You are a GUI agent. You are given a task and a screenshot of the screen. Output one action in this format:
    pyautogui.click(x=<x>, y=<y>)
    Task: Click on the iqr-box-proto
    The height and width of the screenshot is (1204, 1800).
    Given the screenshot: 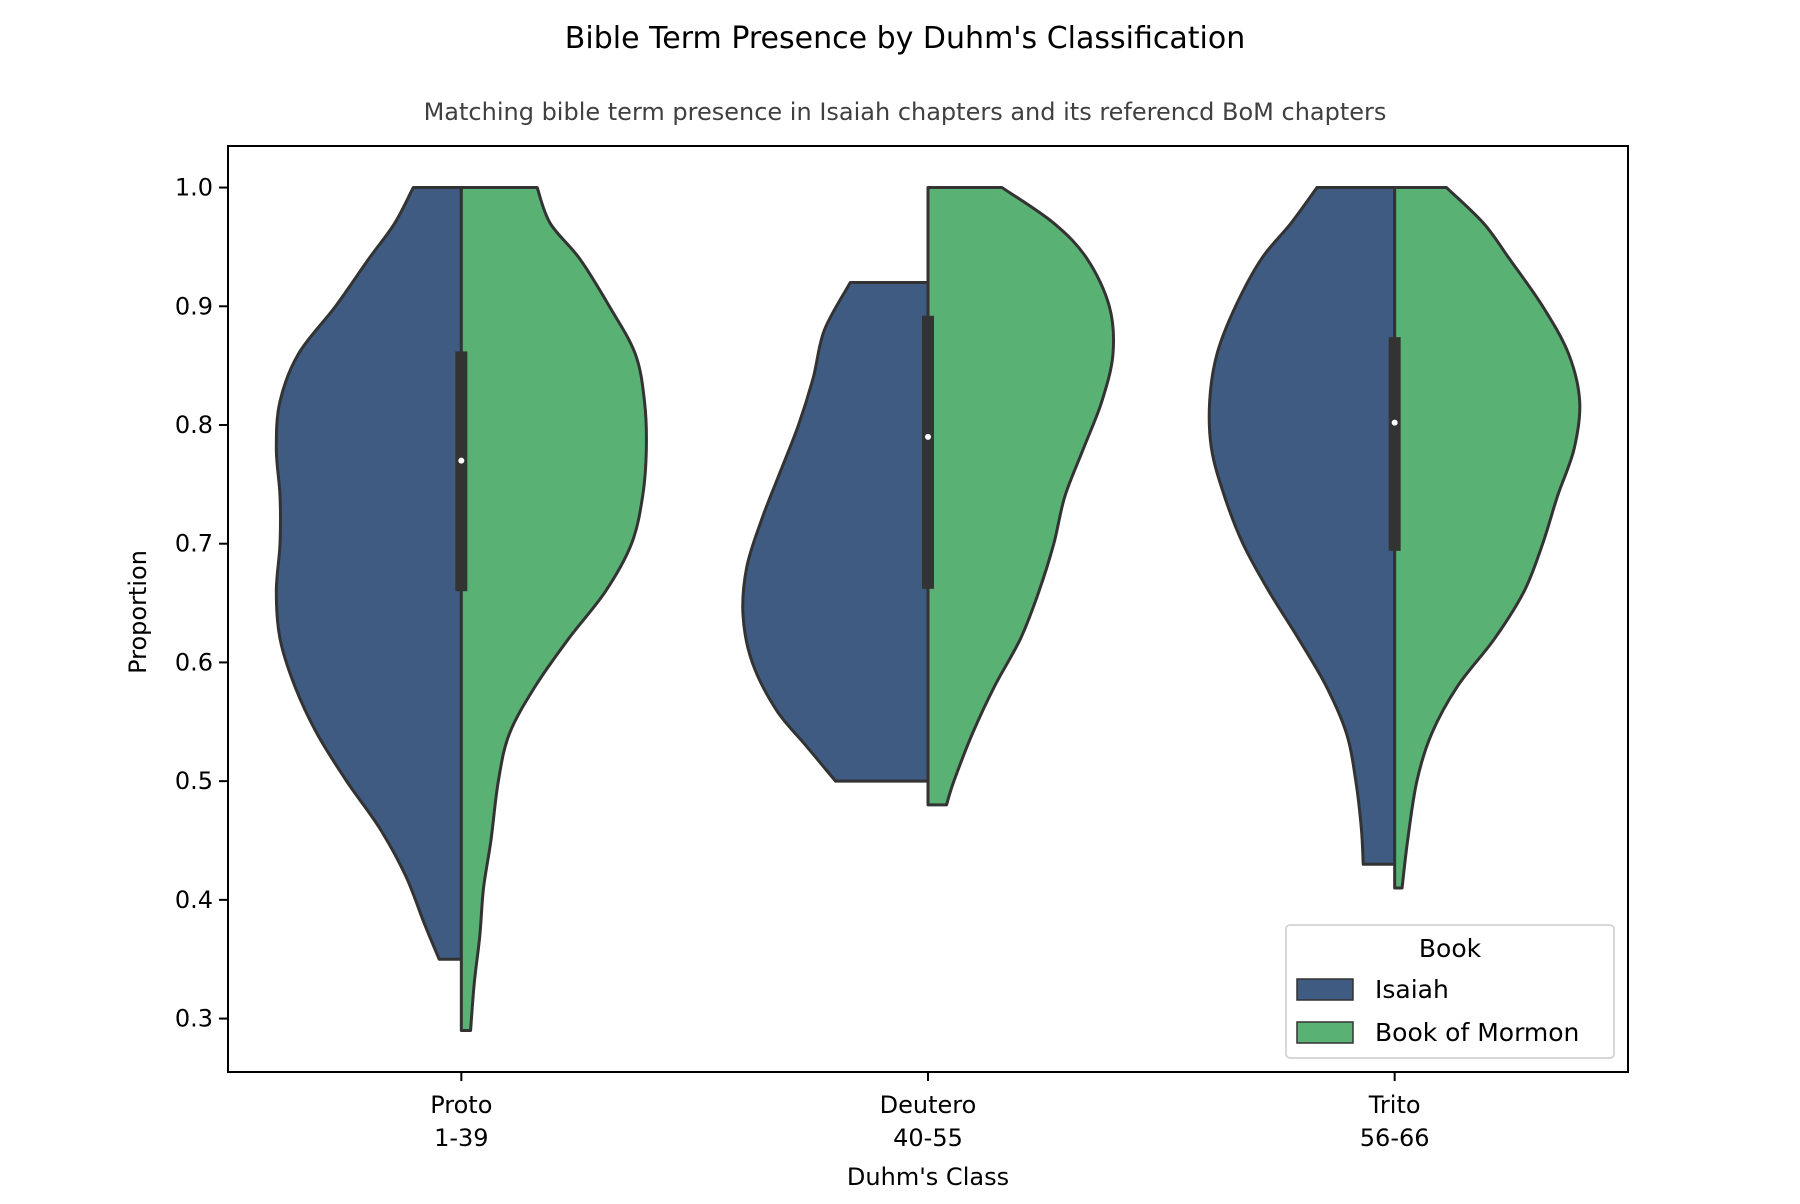 What is the action you would take?
    pyautogui.click(x=461, y=471)
    